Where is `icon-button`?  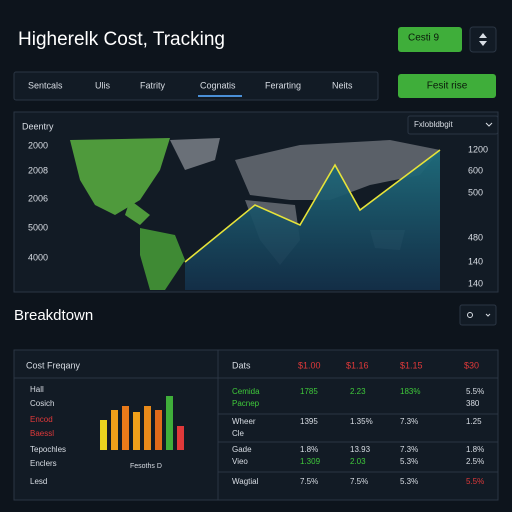 icon-button is located at coordinates (483, 39).